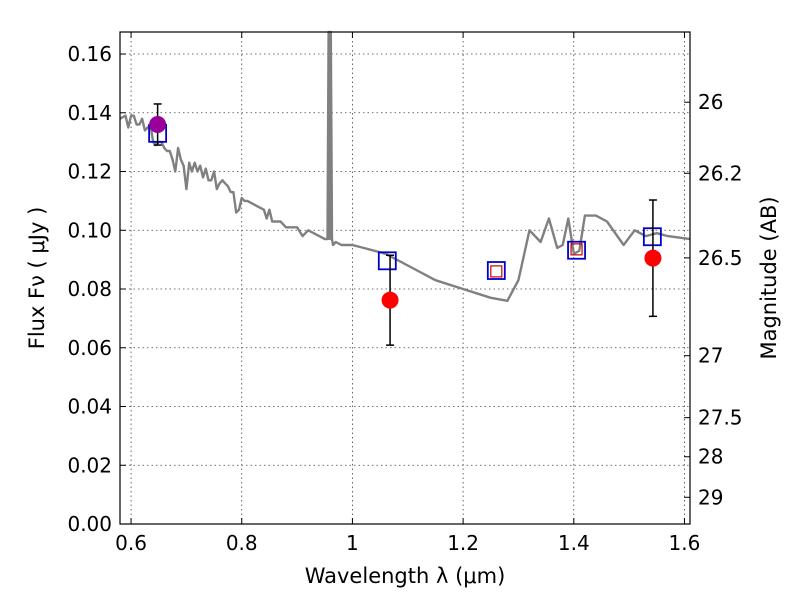  Describe the element at coordinates (89, 348) in the screenshot. I see `y-tick-label: 0.06` at that location.